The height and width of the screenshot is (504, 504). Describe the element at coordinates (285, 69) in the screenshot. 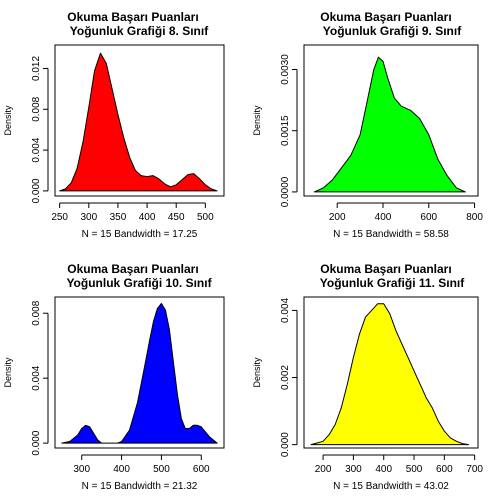

I see `y-tick-label: 0.0030` at that location.